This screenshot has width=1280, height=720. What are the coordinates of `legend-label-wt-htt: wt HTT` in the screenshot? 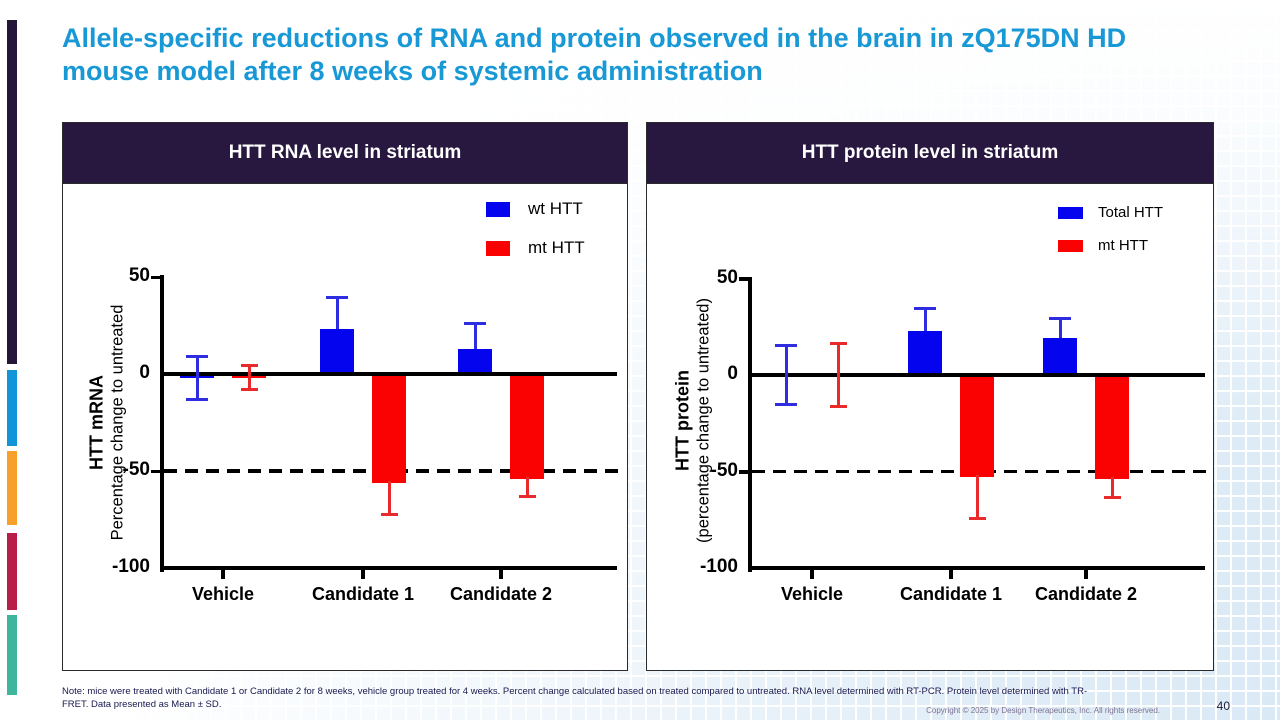 It's located at (555, 208).